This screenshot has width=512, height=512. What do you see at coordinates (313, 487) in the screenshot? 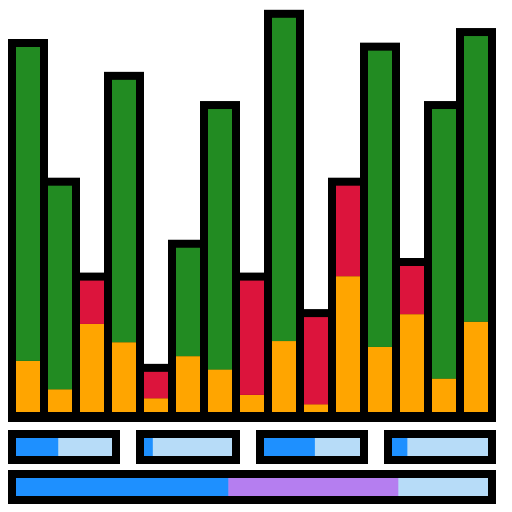
I see `progress-fill-purple` at bounding box center [313, 487].